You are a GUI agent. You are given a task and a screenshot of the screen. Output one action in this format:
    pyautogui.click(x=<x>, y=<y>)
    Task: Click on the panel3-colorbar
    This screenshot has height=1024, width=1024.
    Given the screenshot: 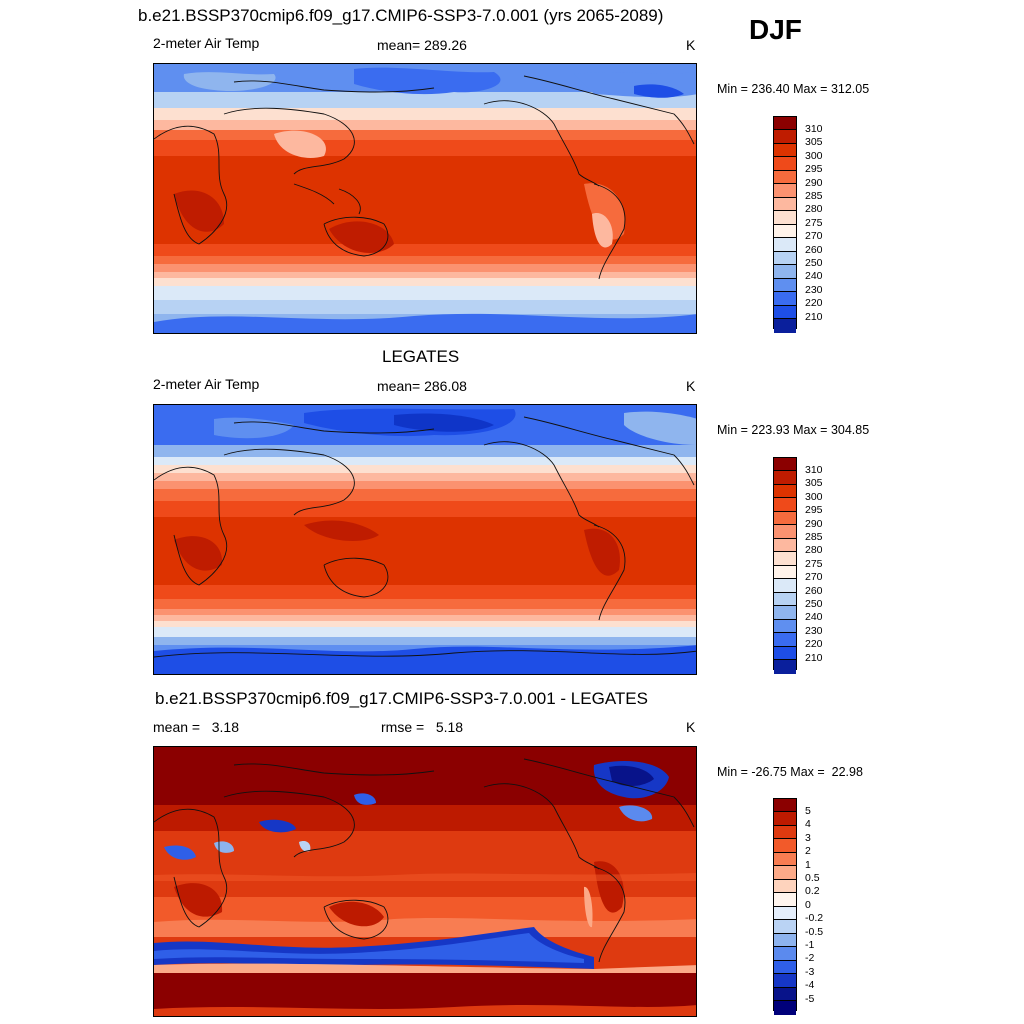 What is the action you would take?
    pyautogui.click(x=785, y=906)
    